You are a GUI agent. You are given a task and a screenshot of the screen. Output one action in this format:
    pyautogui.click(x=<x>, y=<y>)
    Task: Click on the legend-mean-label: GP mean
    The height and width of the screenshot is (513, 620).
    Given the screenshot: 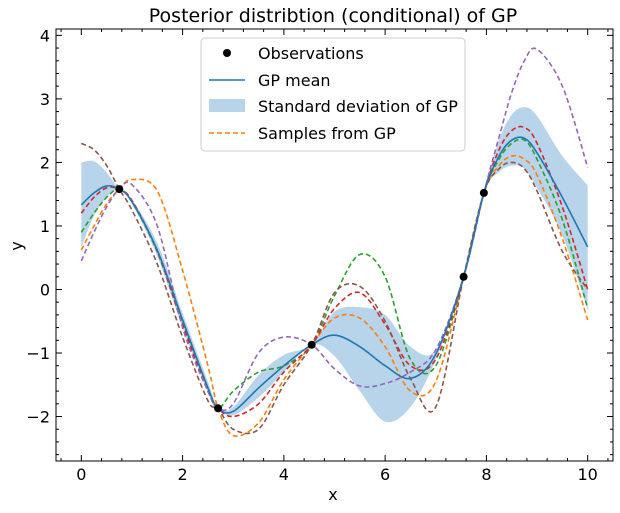 What is the action you would take?
    pyautogui.click(x=294, y=80)
    